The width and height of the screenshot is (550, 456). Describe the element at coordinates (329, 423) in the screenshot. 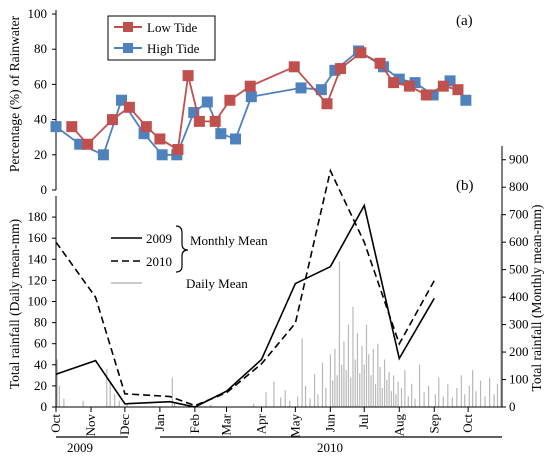

I see `month-tick-label: Jun` at that location.